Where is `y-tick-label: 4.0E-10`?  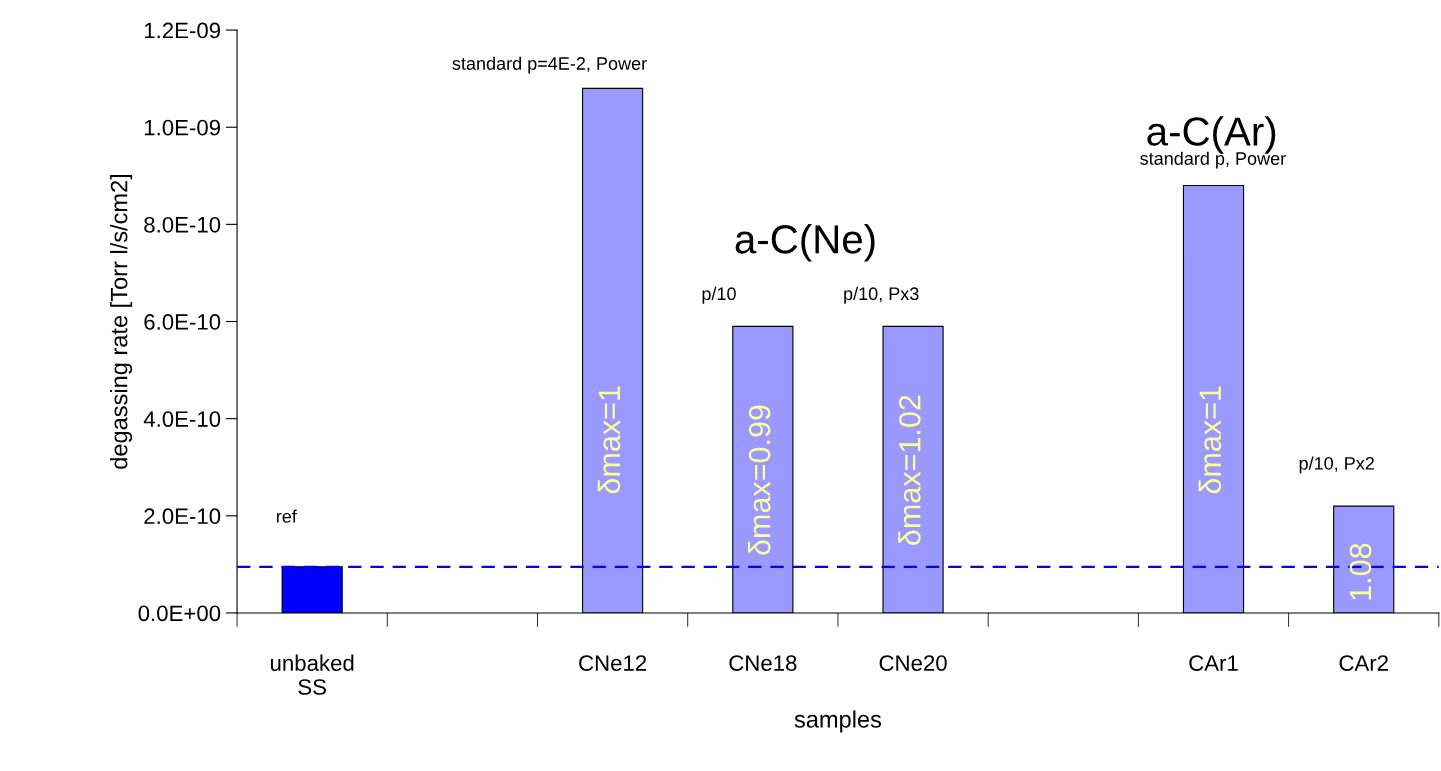
y-tick-label: 4.0E-10 is located at coordinates (182, 419).